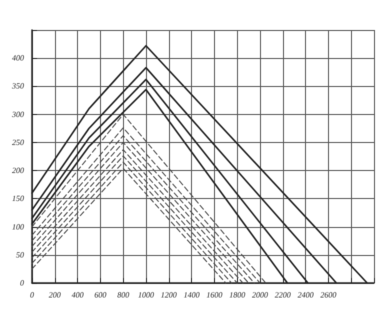  What do you see at coordinates (18, 199) in the screenshot?
I see `y-tick-label: 150` at bounding box center [18, 199].